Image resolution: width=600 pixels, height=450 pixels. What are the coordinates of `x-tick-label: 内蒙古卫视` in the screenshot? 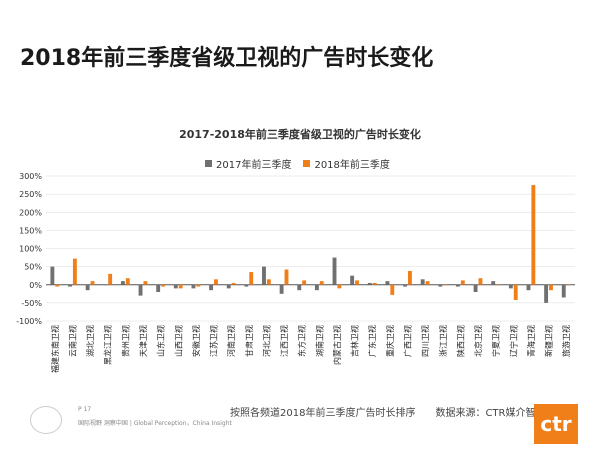 It's located at (337, 345).